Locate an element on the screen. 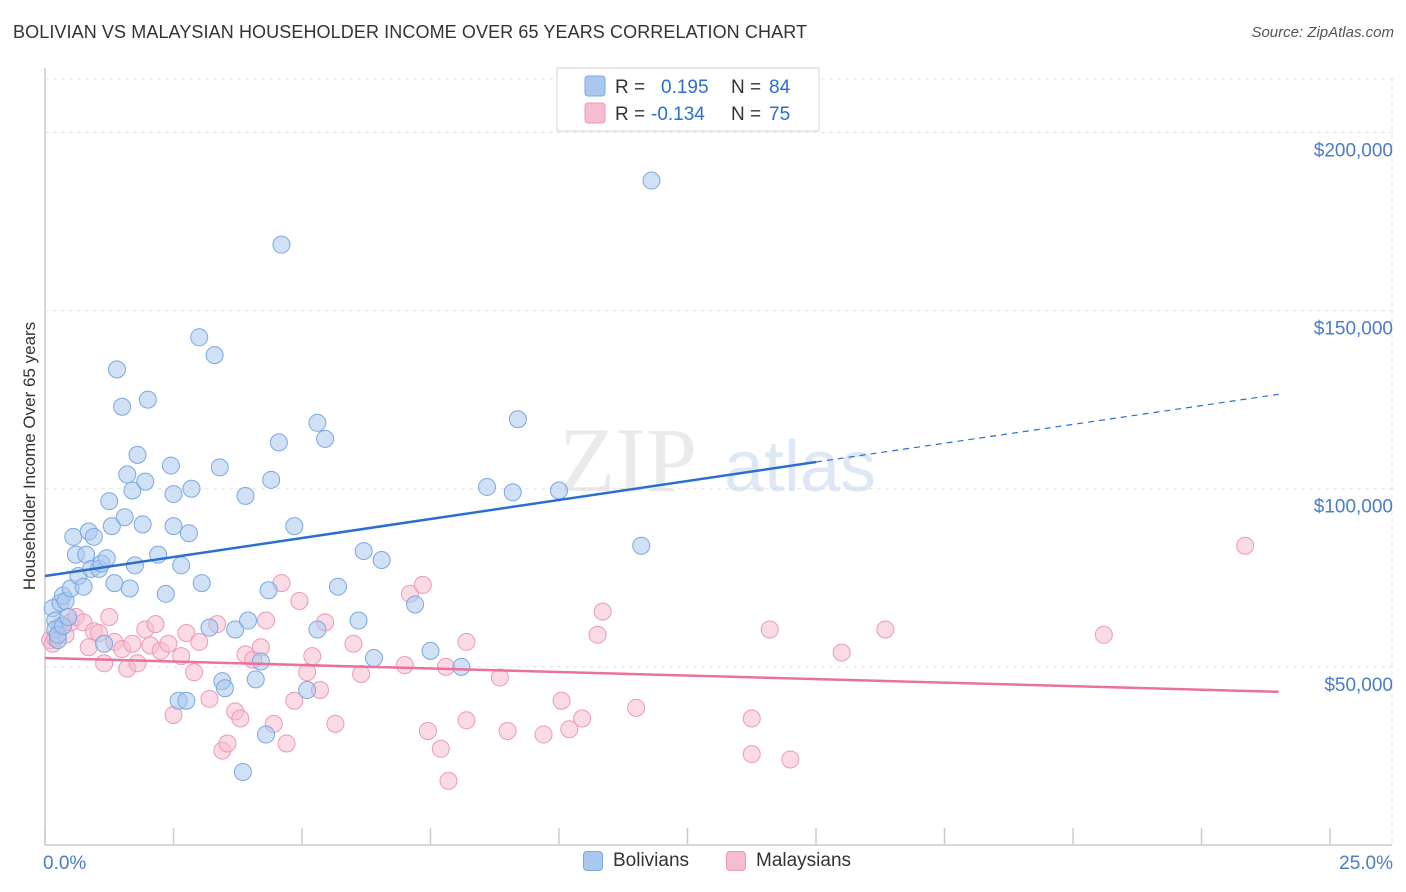  x-tick-label-max: 25.0% is located at coordinates (1366, 863).